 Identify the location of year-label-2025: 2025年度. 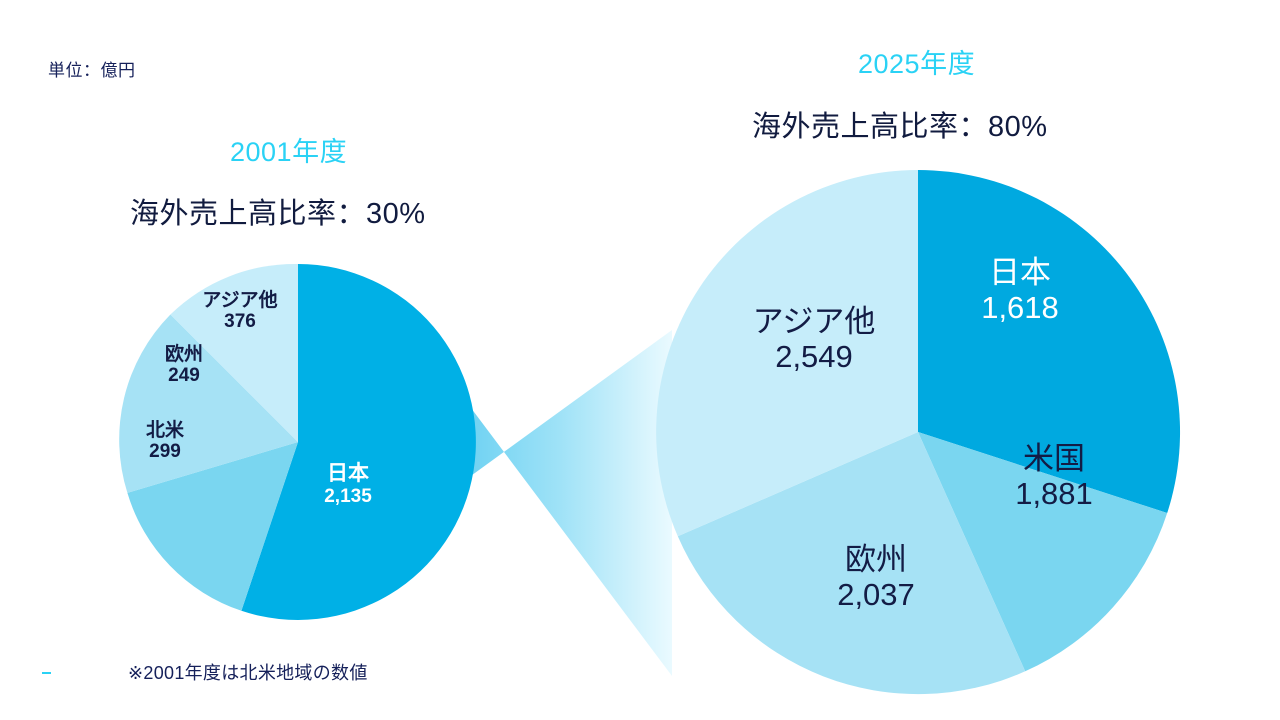
(917, 64).